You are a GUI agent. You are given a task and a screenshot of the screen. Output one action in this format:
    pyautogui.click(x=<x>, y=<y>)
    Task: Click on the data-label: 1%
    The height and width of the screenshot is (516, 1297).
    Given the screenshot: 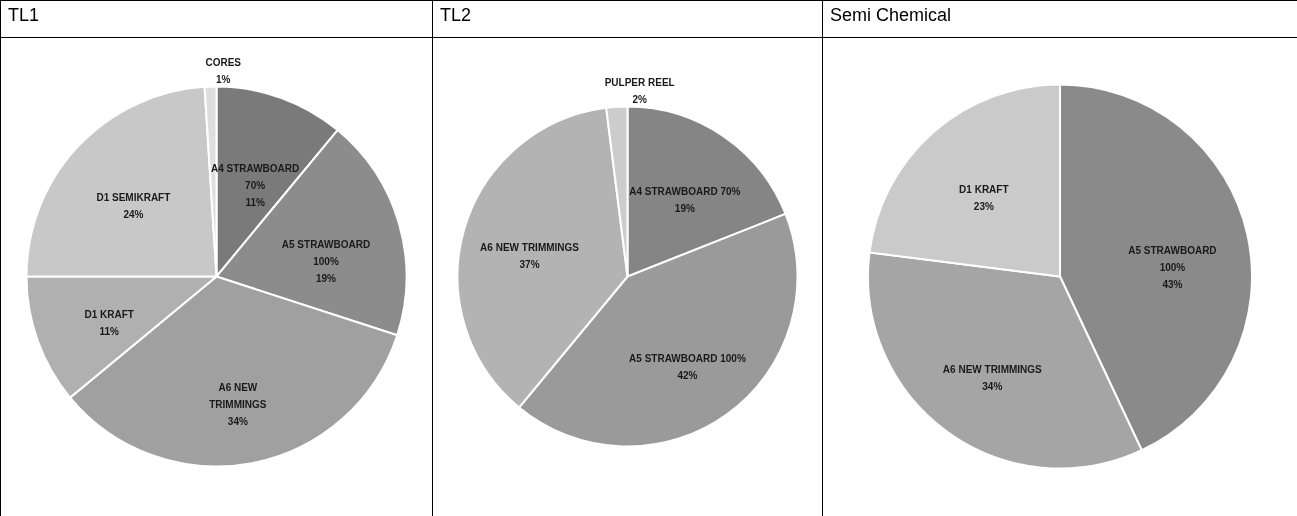 What is the action you would take?
    pyautogui.click(x=223, y=79)
    